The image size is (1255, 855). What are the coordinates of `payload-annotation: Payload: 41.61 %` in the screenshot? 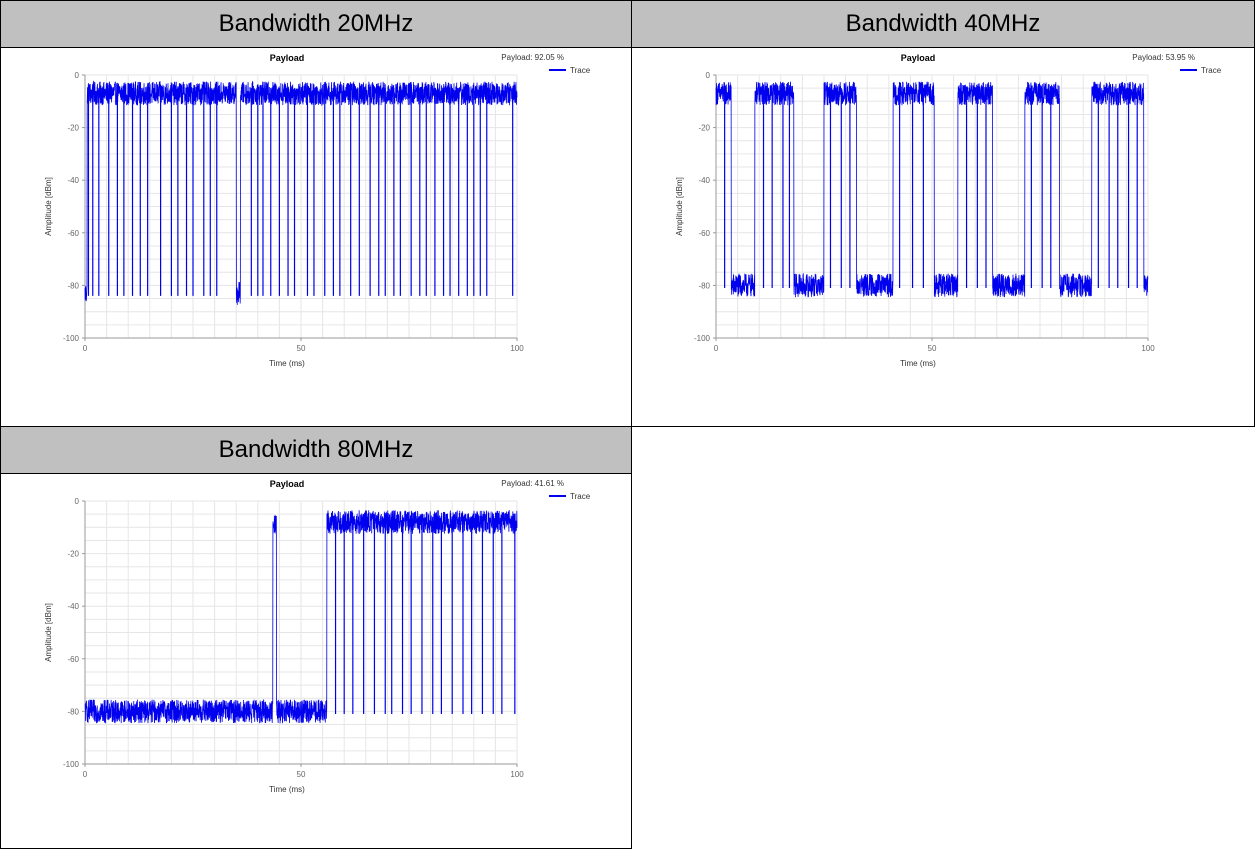 It's located at (532, 483).